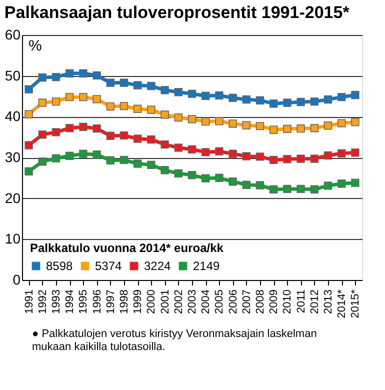 This screenshot has width=385, height=390. Describe the element at coordinates (158, 266) in the screenshot. I see `legend-label: 3224` at that location.